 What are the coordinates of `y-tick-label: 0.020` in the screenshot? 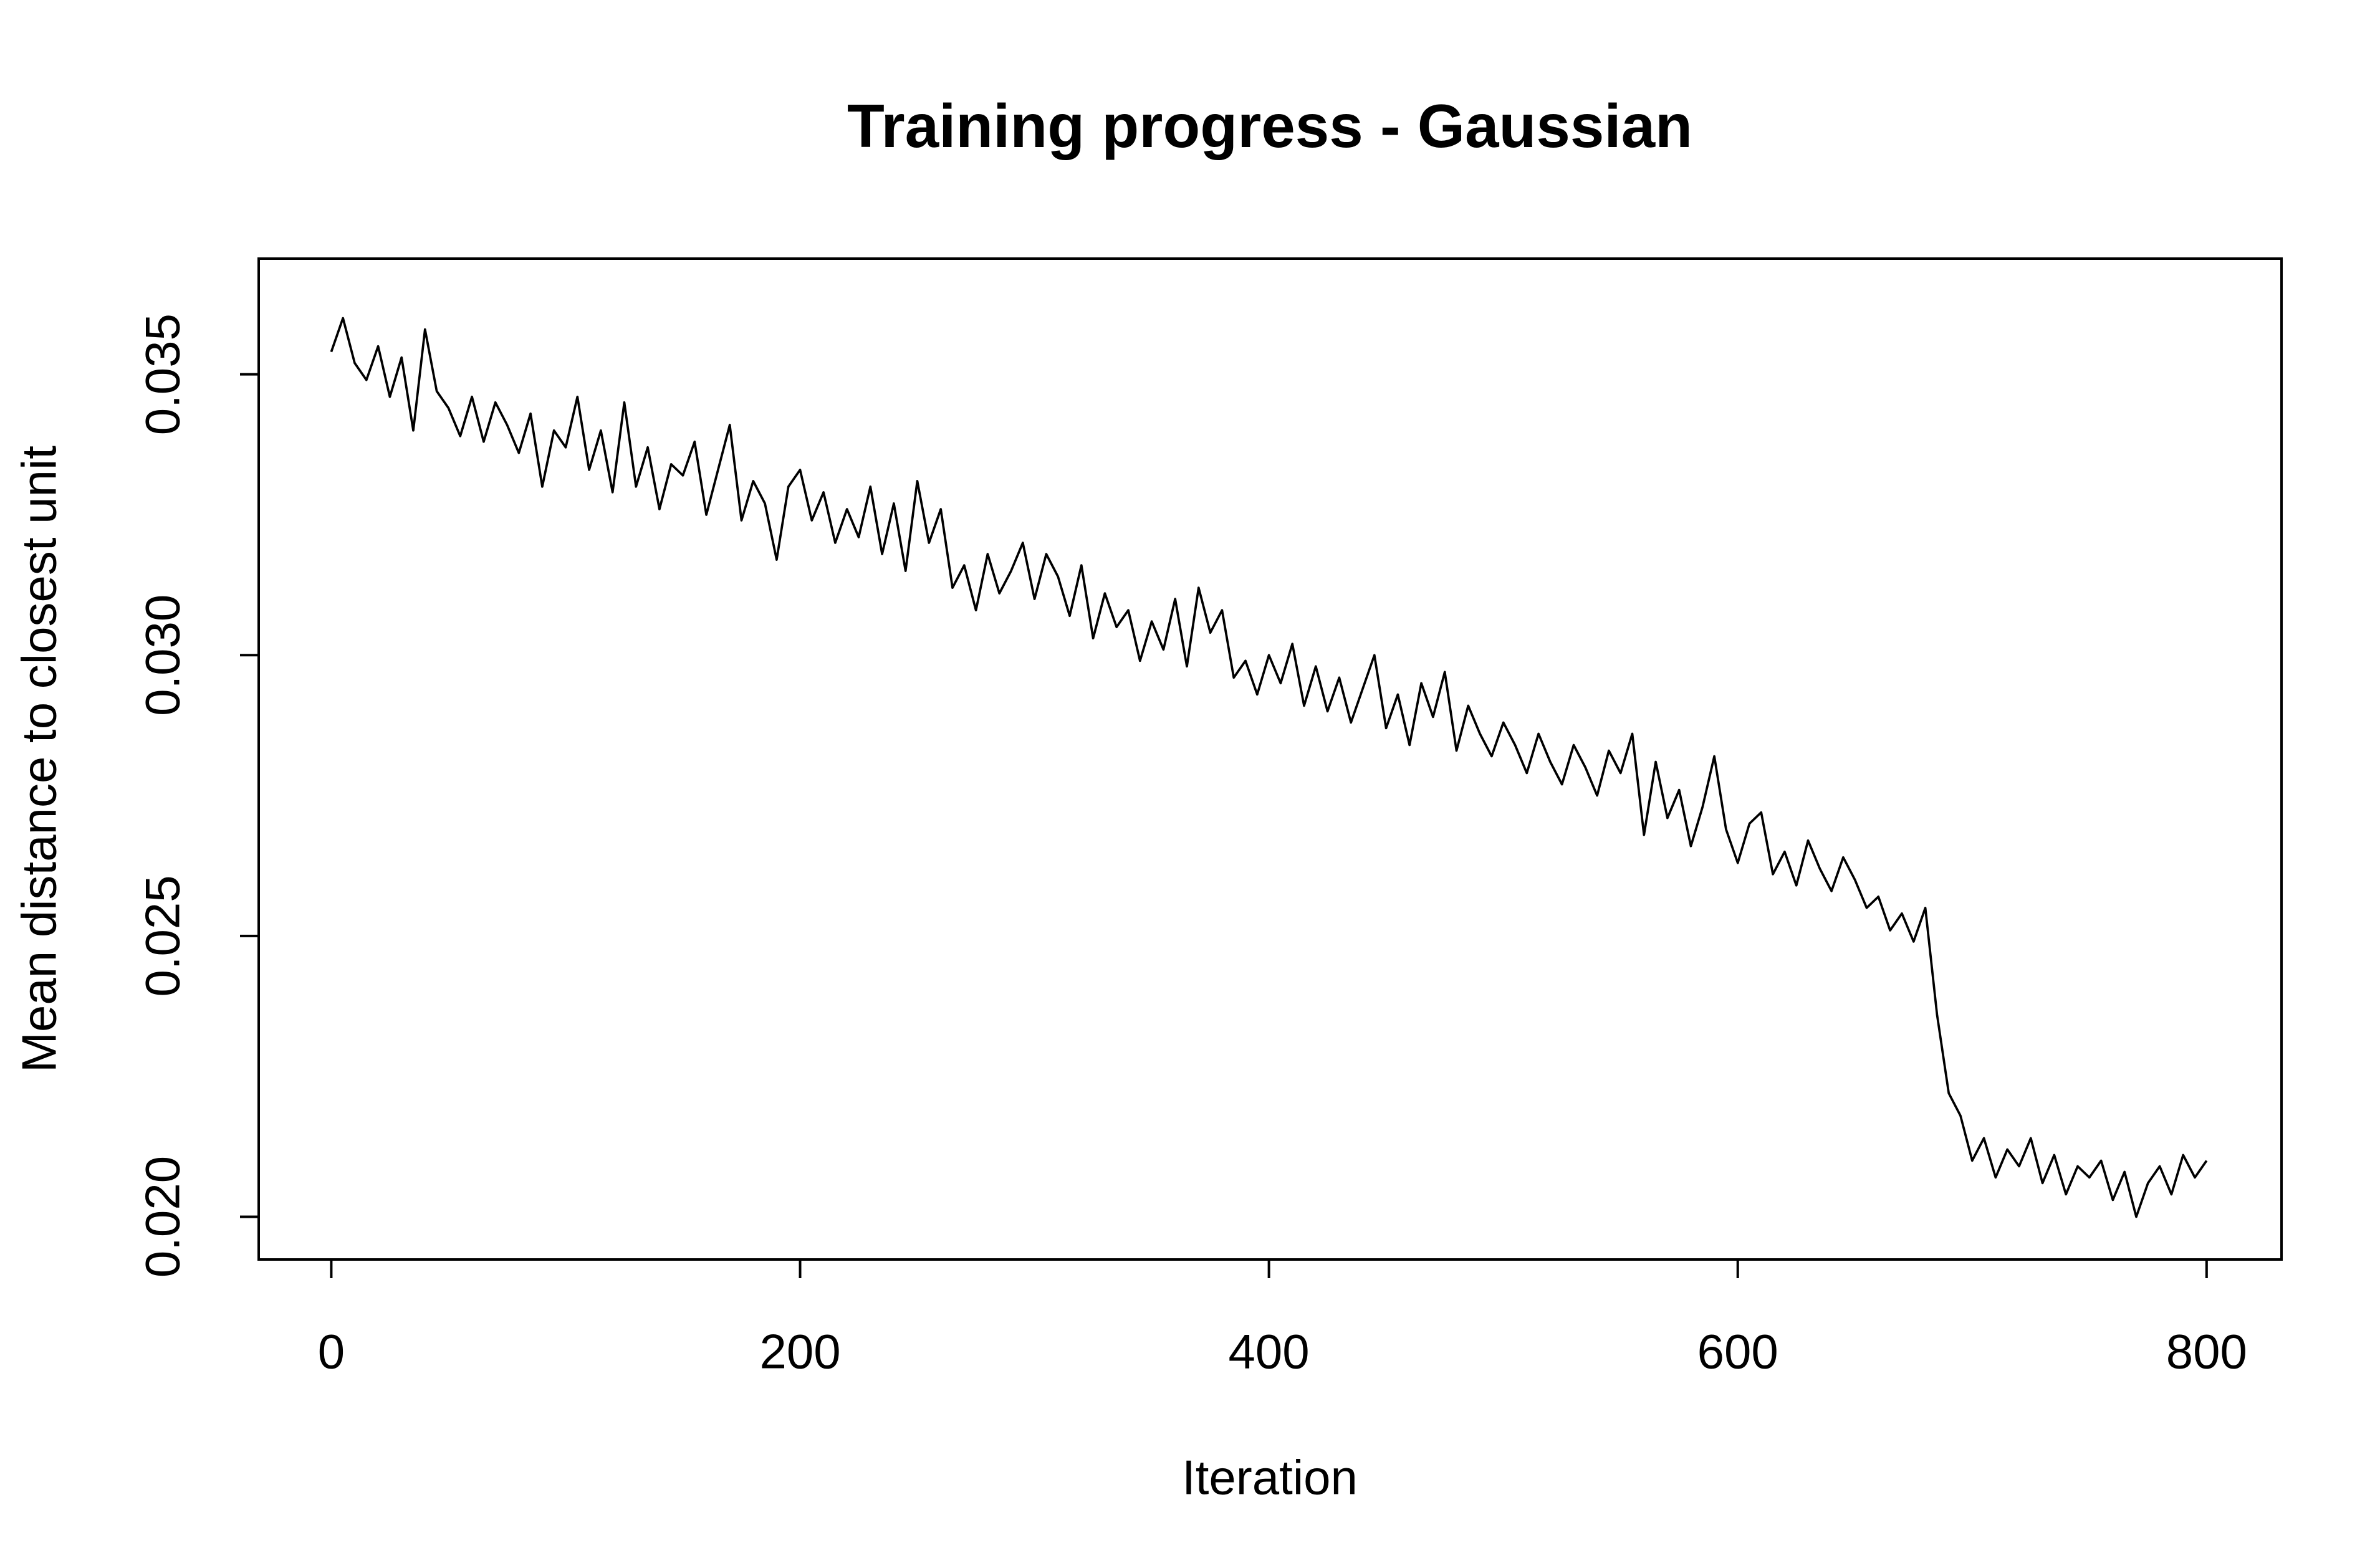 It's located at (162, 1217).